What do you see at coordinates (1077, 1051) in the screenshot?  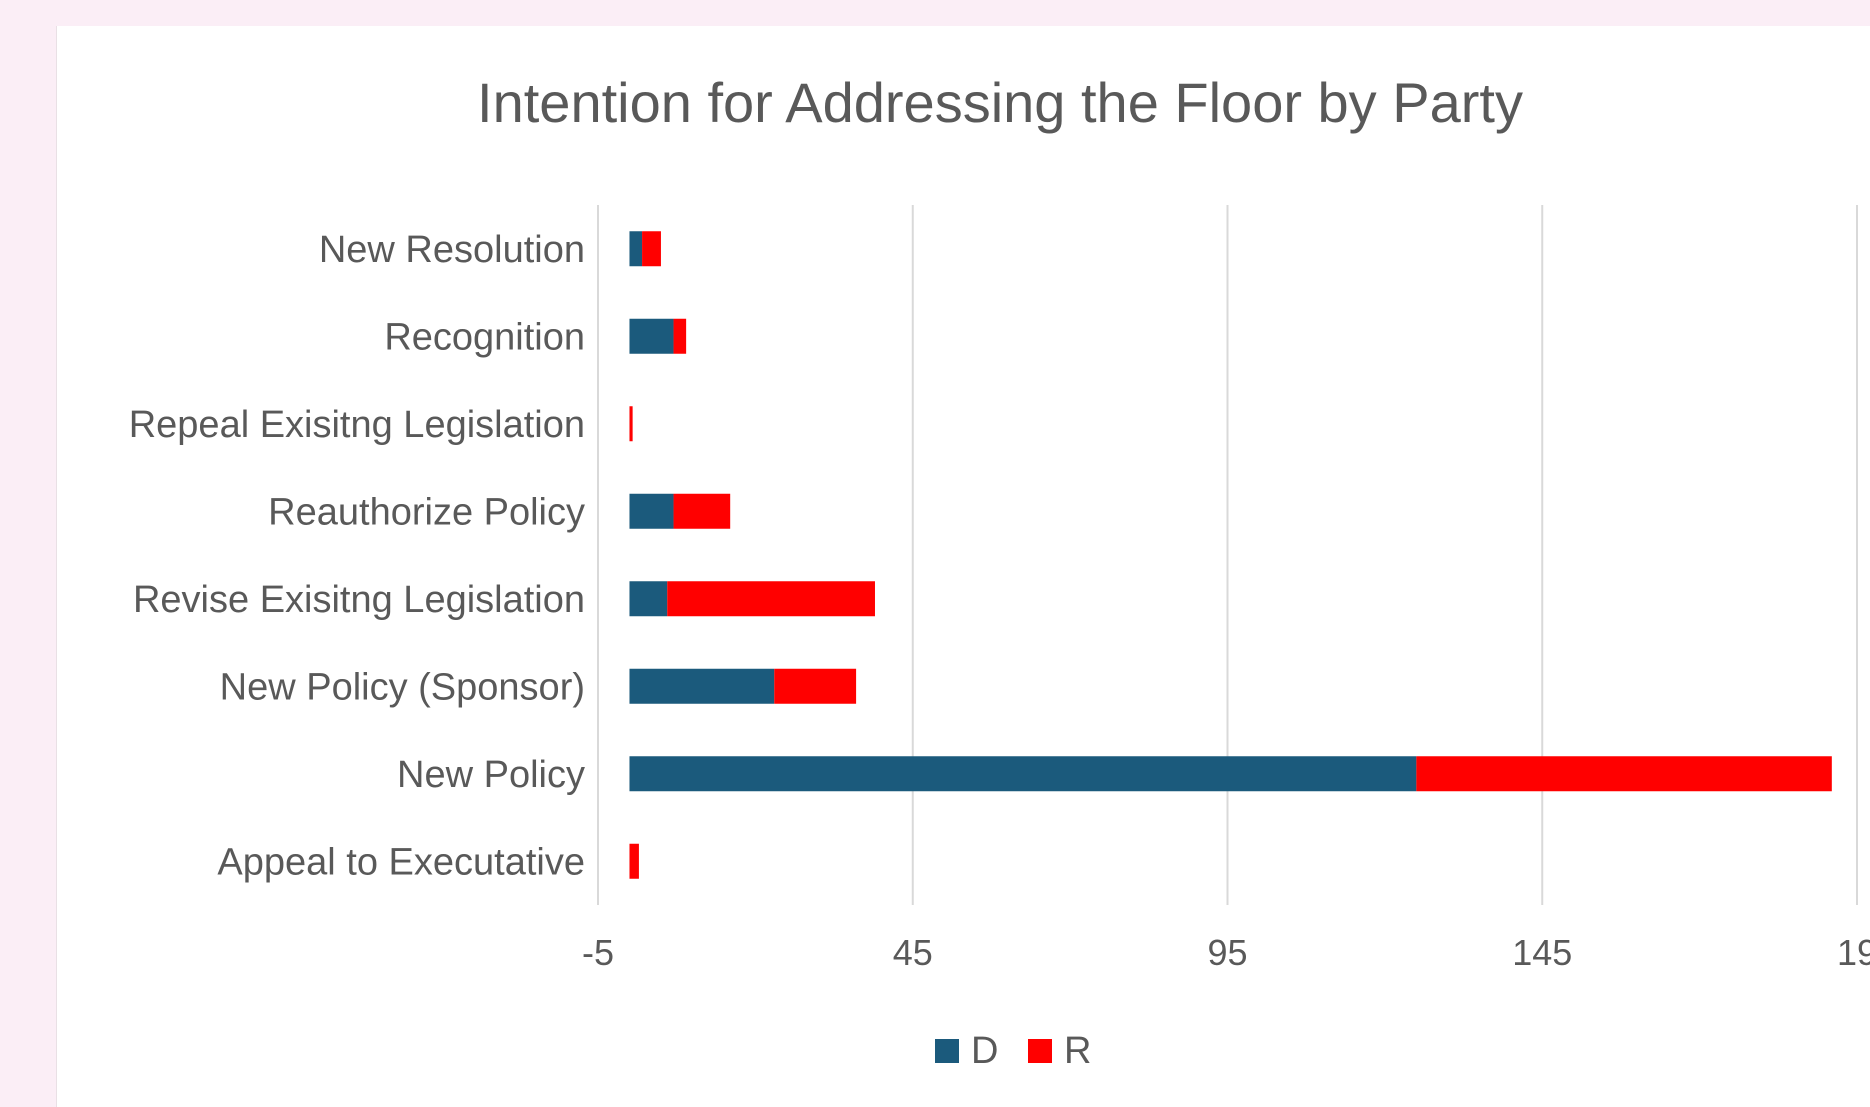 I see `legend-label-r: R` at bounding box center [1077, 1051].